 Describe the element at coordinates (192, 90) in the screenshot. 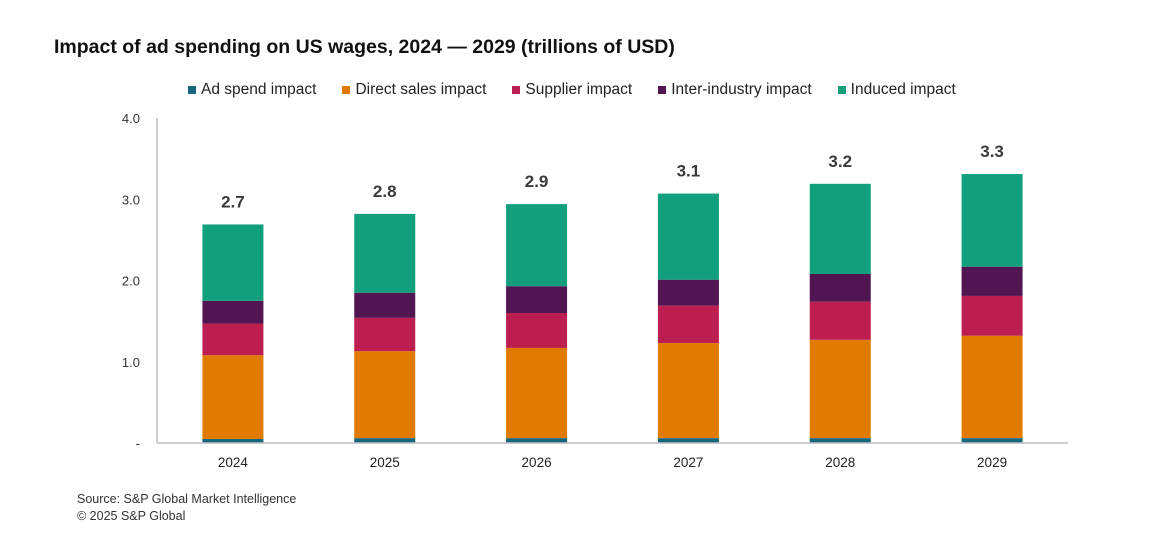

I see `legend-swatch-ad-spend` at that location.